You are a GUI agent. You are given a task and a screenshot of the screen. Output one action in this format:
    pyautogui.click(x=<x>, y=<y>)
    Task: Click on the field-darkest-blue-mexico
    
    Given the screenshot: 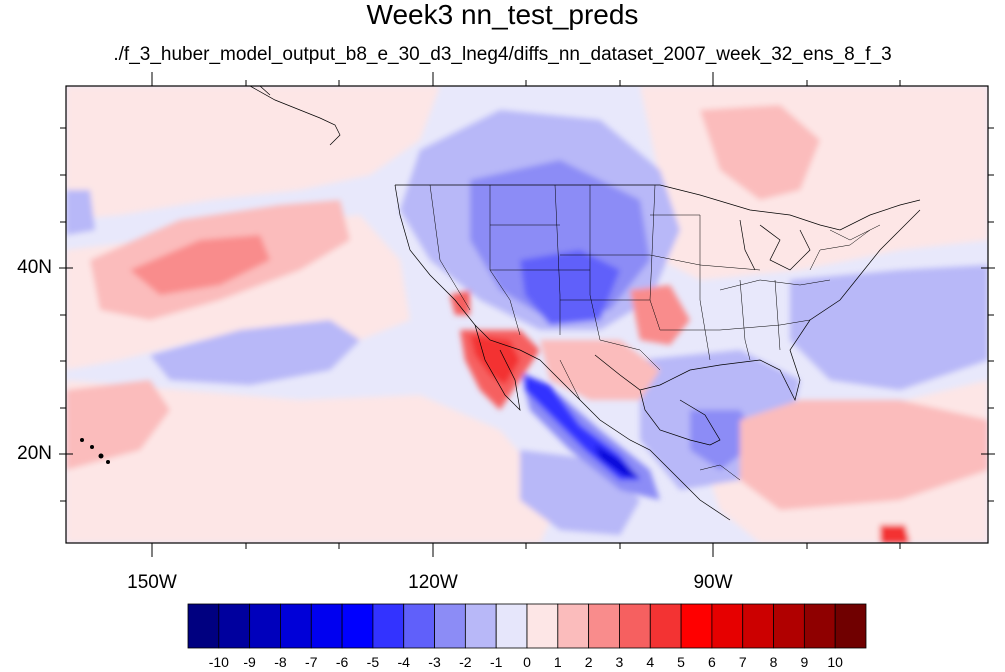 What is the action you would take?
    pyautogui.click(x=617, y=461)
    